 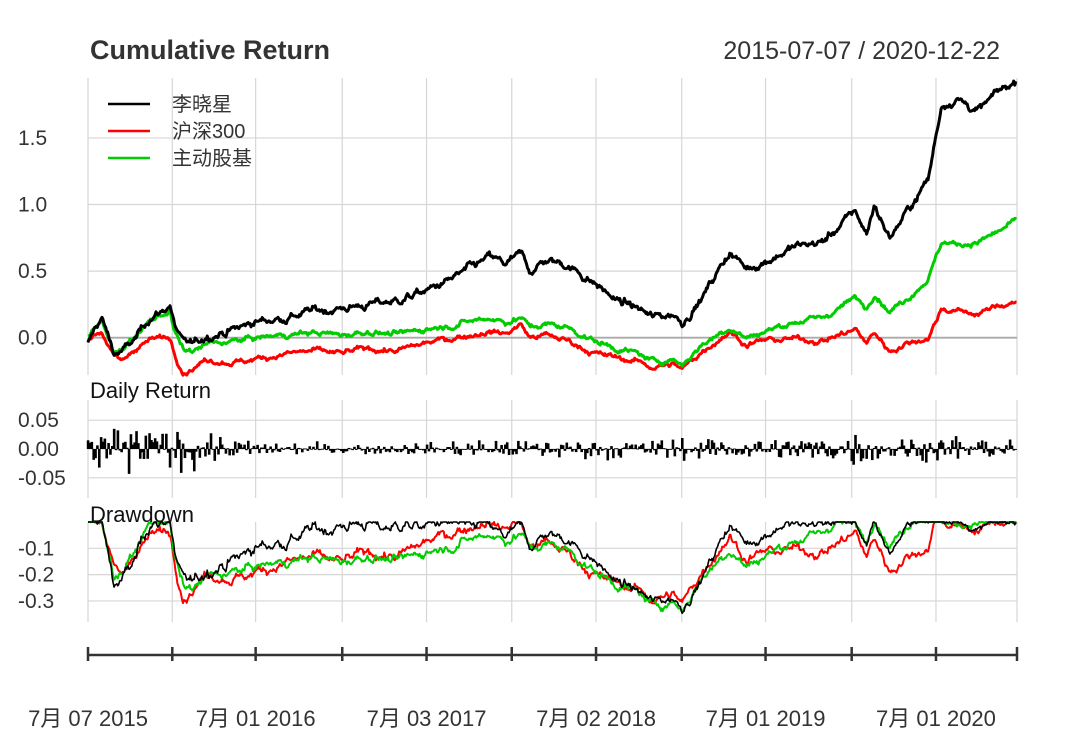 What do you see at coordinates (36, 548) in the screenshot?
I see `drawdown-y-tick-label: -0.1` at bounding box center [36, 548].